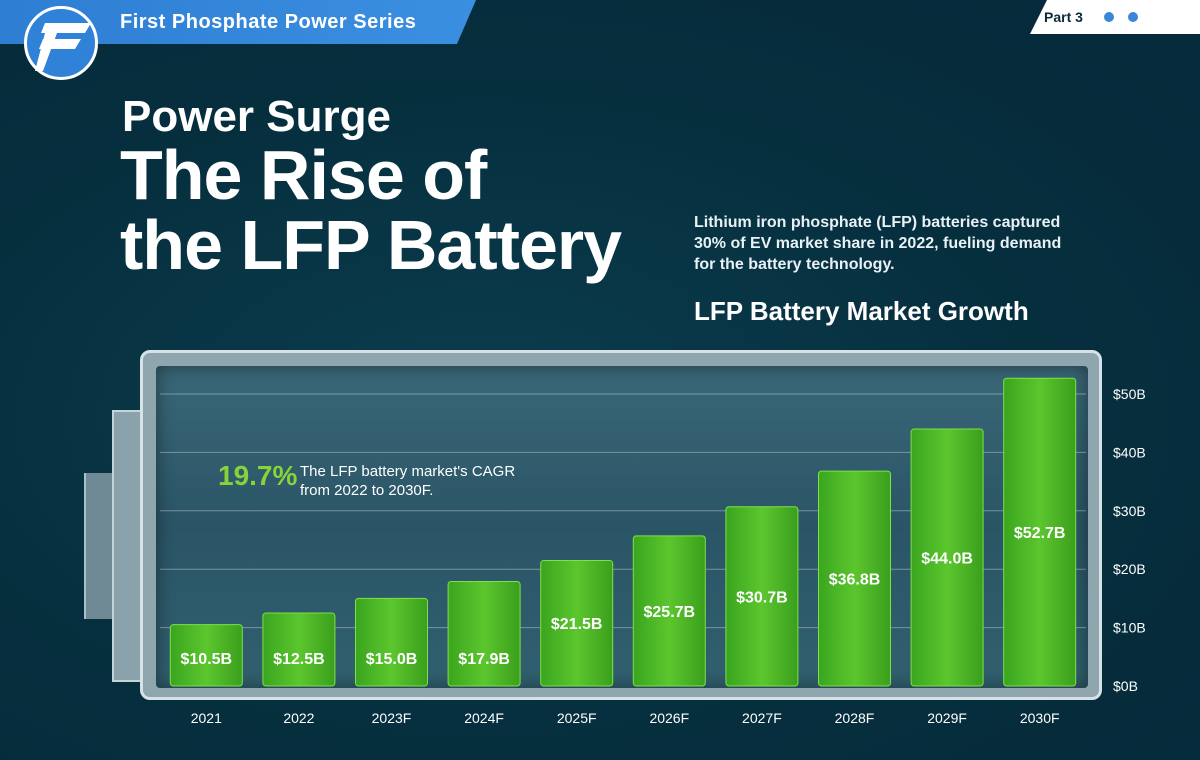  Describe the element at coordinates (207, 659) in the screenshot. I see `bar-value-label: $10.5B` at that location.